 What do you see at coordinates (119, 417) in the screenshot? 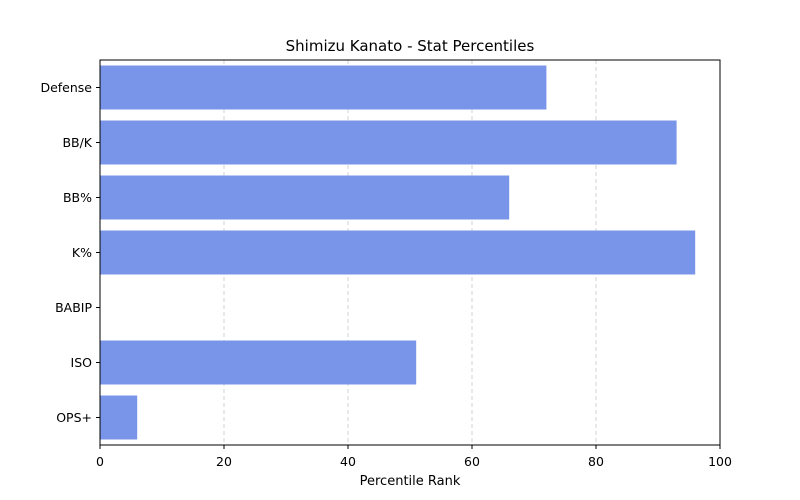
I see `bar-ops-` at bounding box center [119, 417].